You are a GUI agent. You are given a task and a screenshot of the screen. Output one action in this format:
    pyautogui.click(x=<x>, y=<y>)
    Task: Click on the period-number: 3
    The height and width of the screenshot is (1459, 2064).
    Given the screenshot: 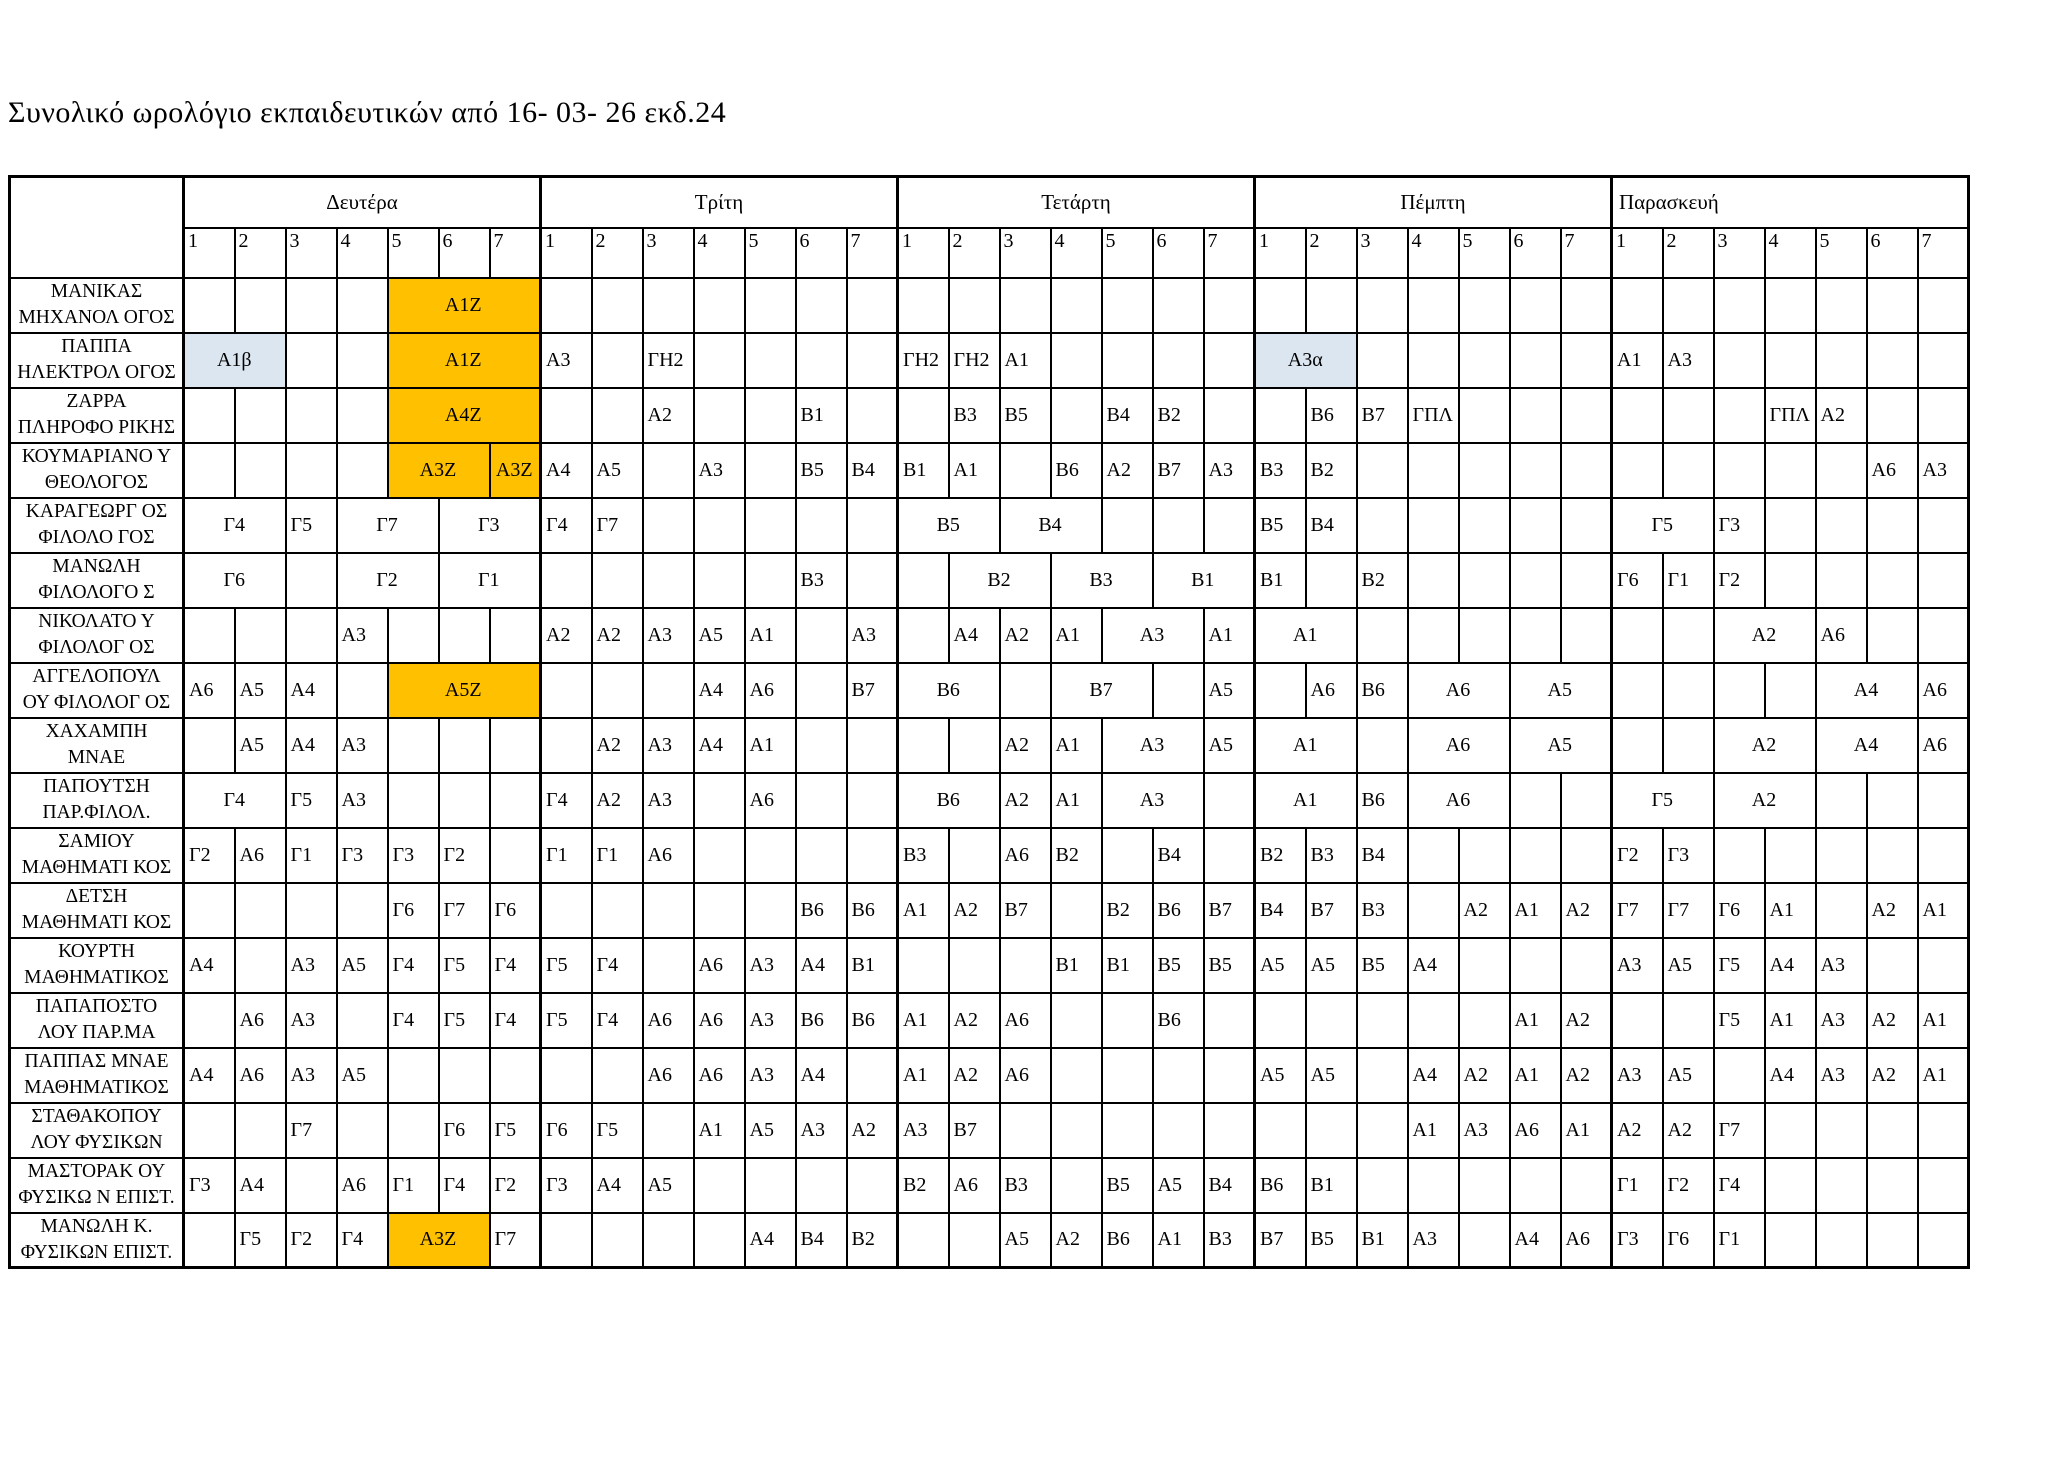 What is the action you would take?
    pyautogui.click(x=1382, y=252)
    